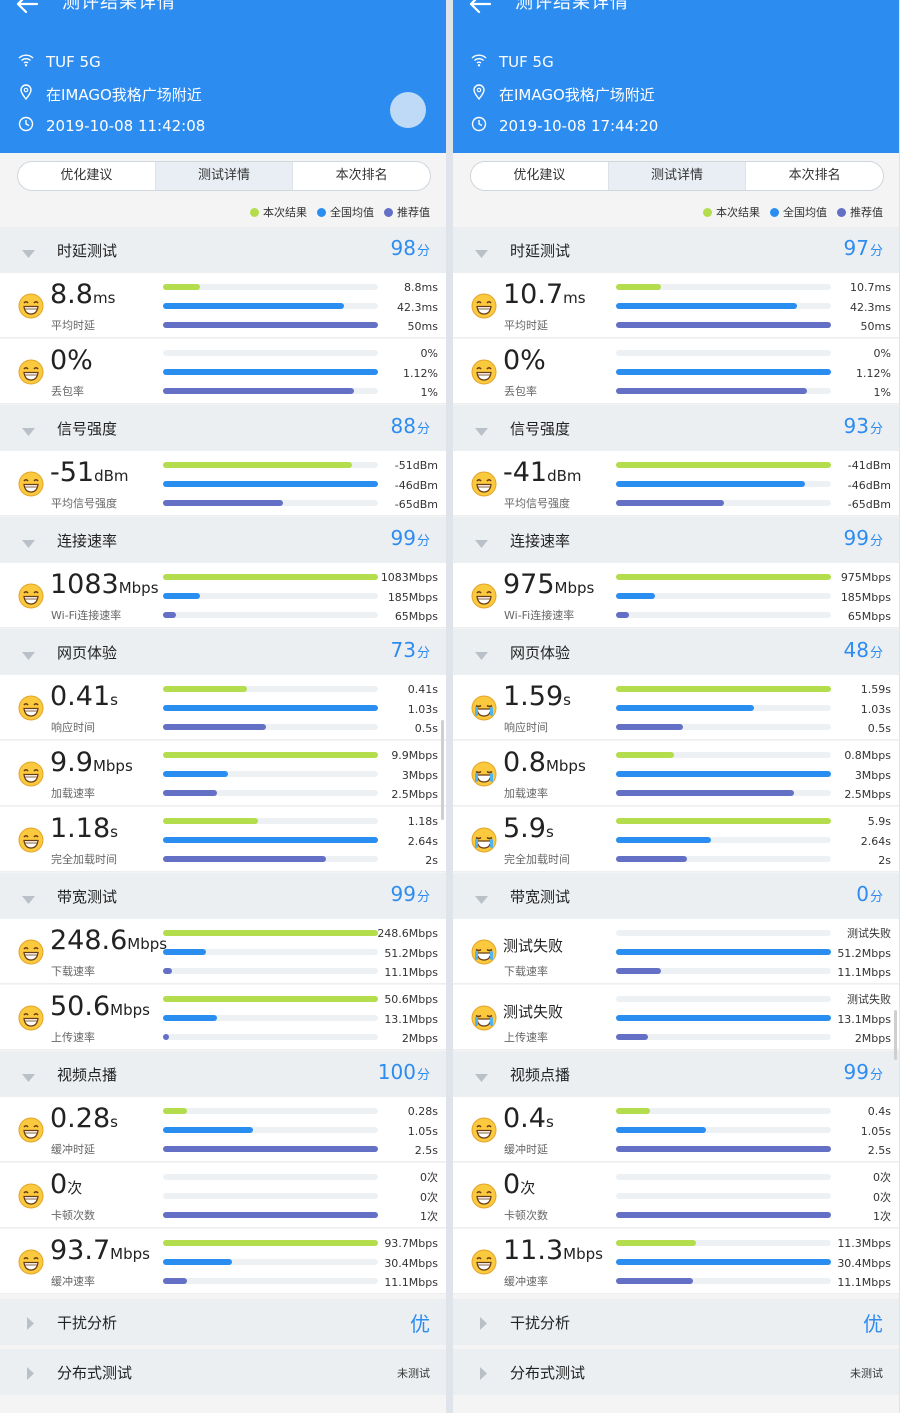 The height and width of the screenshot is (1413, 900). Describe the element at coordinates (422, 841) in the screenshot. I see `value-national: 2.64s` at that location.